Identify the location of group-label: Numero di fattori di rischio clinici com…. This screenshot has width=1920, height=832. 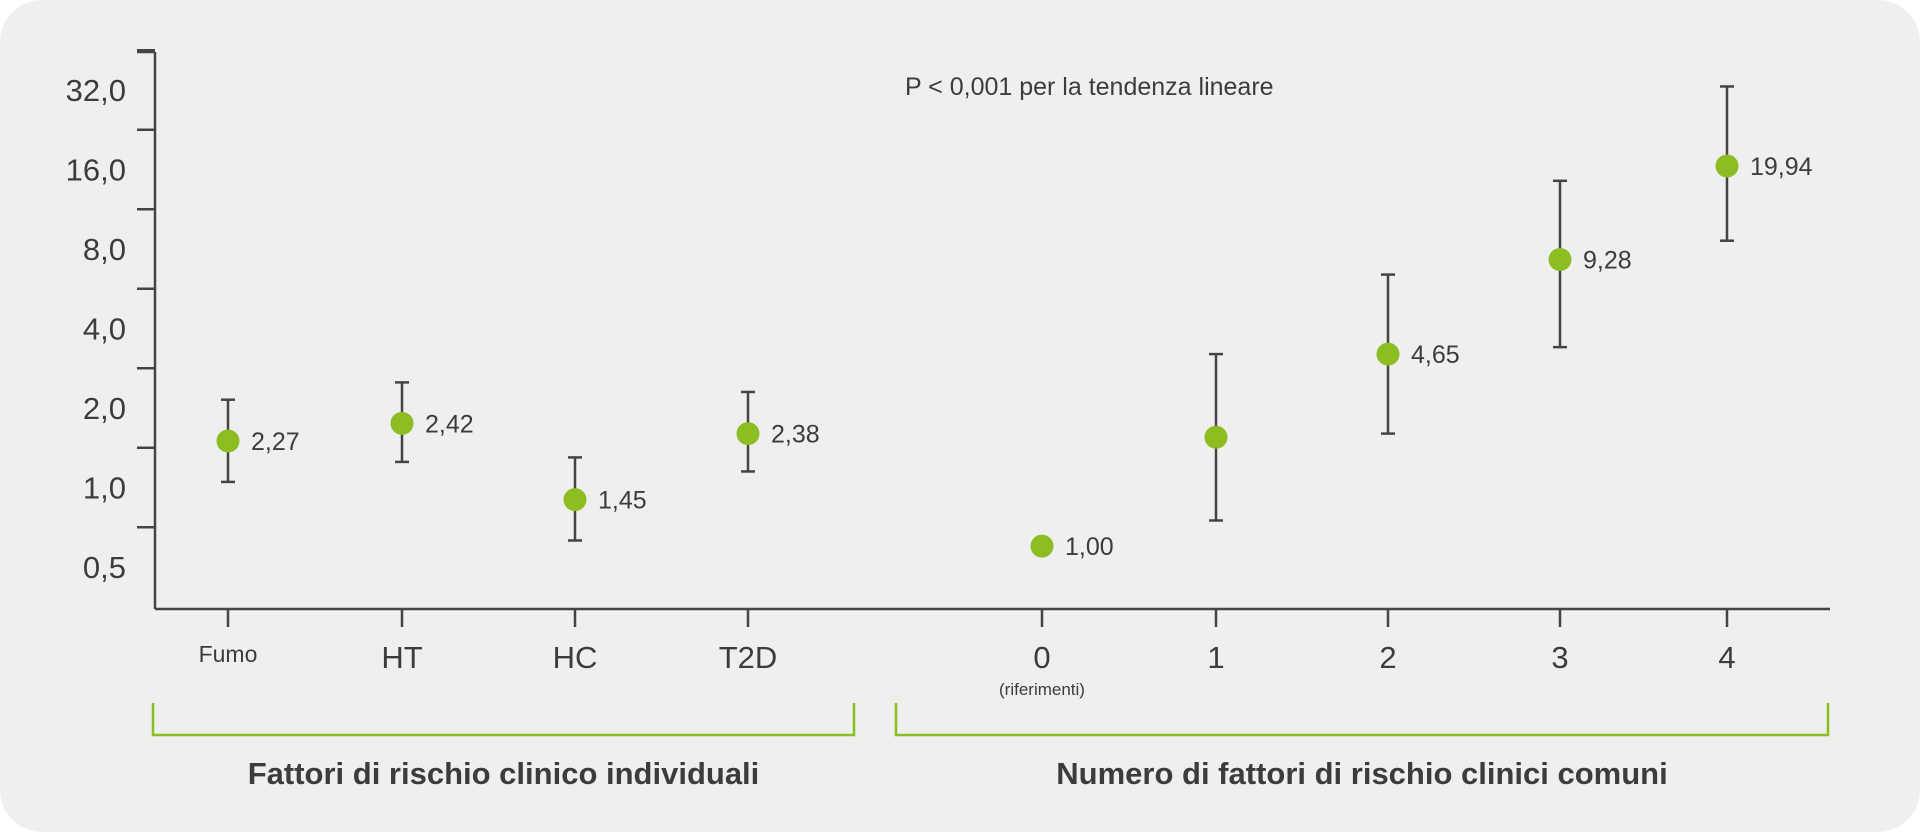
(1361, 773).